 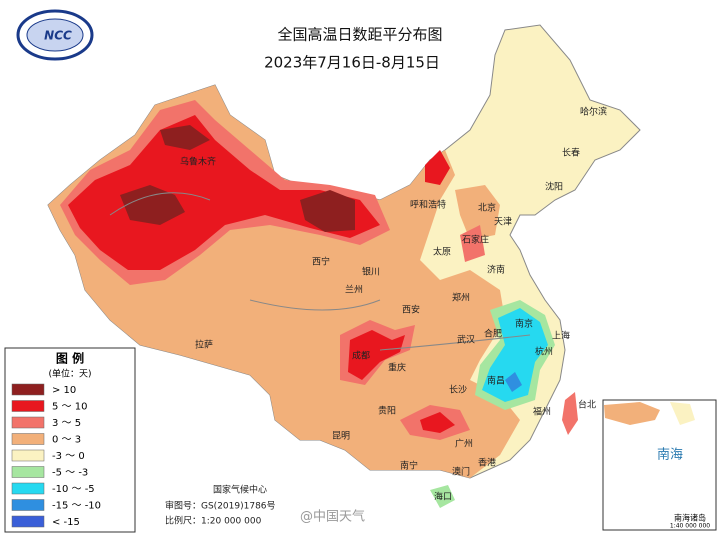 I want to click on city-label: 乌鲁木齐, so click(x=198, y=162).